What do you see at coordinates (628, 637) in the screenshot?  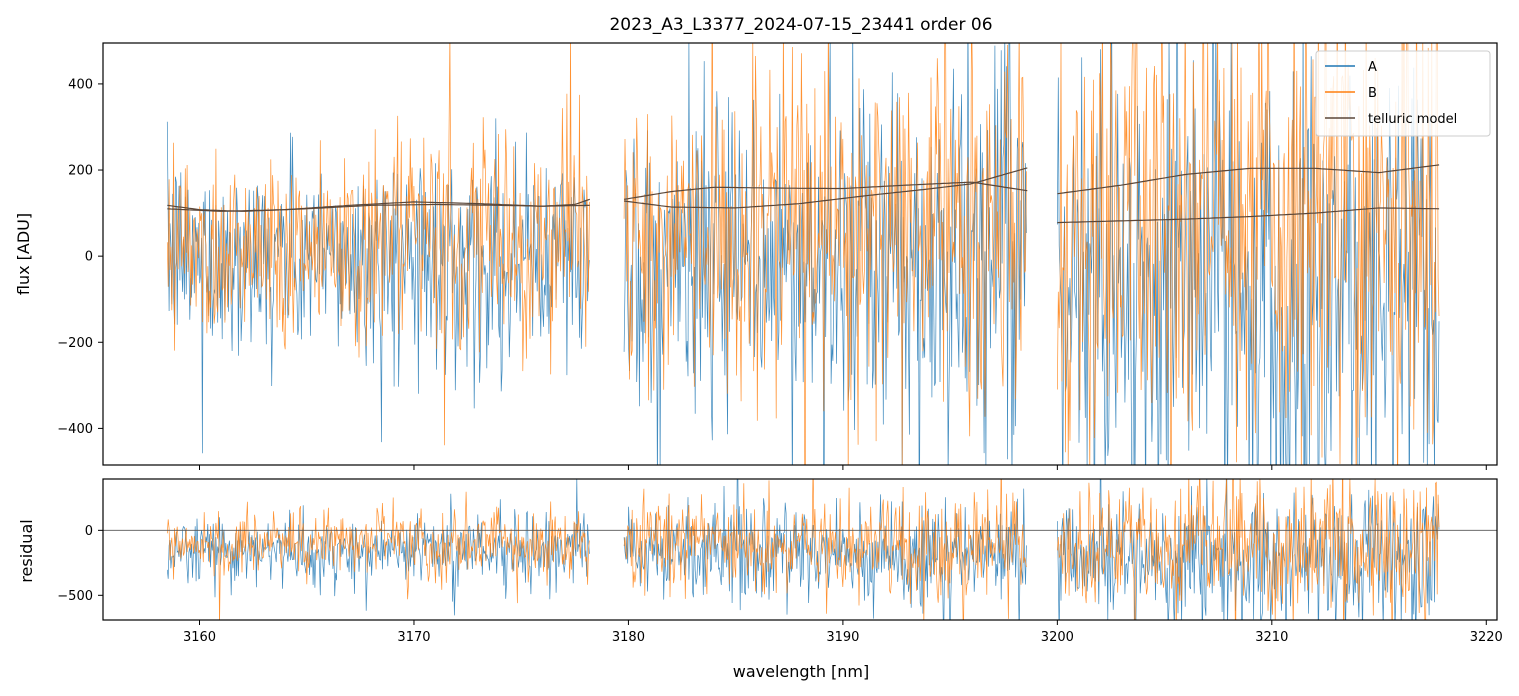 I see `bottom-x-tick-label: 3180` at bounding box center [628, 637].